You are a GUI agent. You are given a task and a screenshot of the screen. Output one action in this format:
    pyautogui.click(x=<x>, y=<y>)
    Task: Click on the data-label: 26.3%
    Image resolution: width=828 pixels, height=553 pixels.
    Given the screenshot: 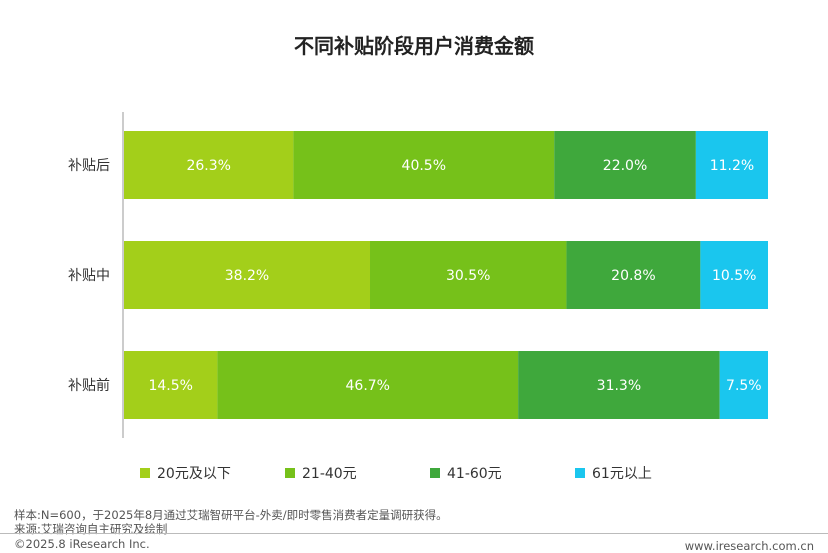 What is the action you would take?
    pyautogui.click(x=208, y=166)
    